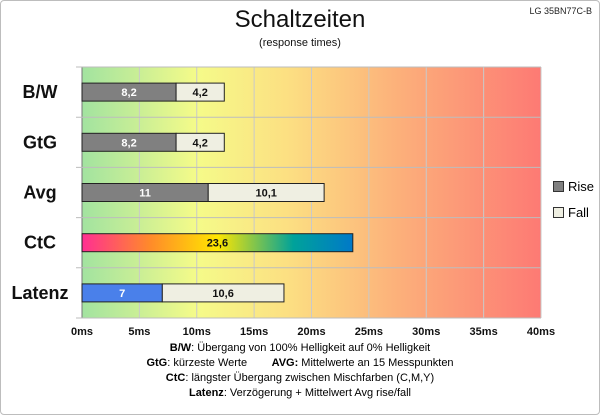  What do you see at coordinates (484, 332) in the screenshot?
I see `x-tick-label: 35ms` at bounding box center [484, 332].